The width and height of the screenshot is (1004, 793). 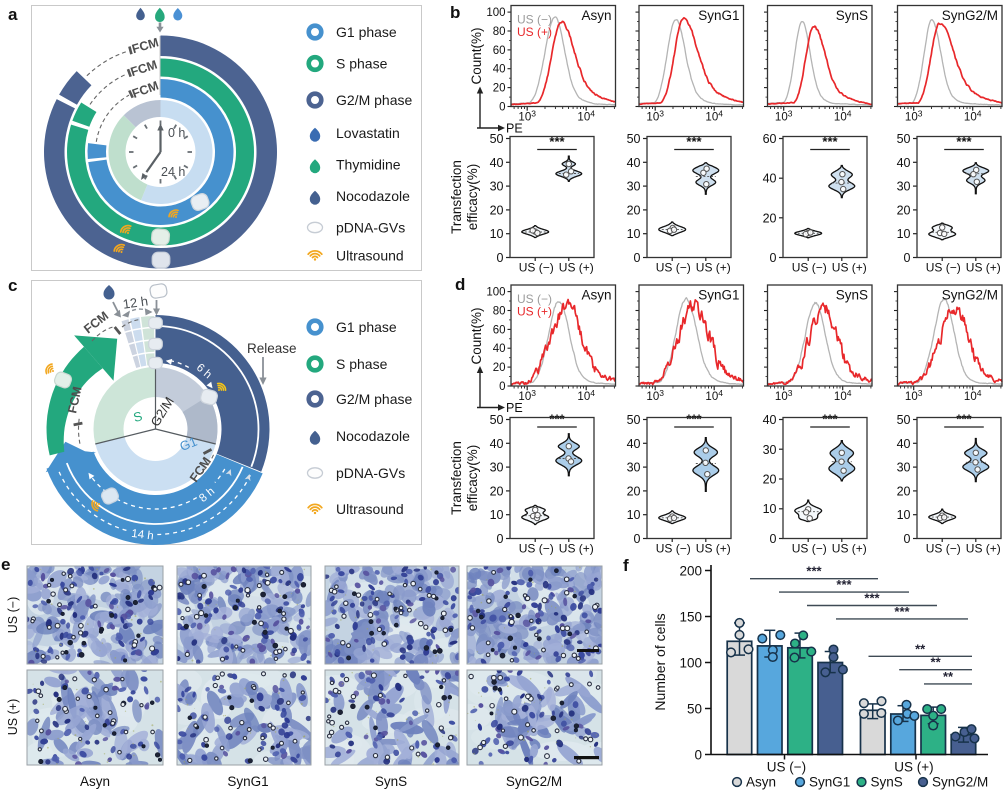 I want to click on svg-text: S, so click(x=138, y=416).